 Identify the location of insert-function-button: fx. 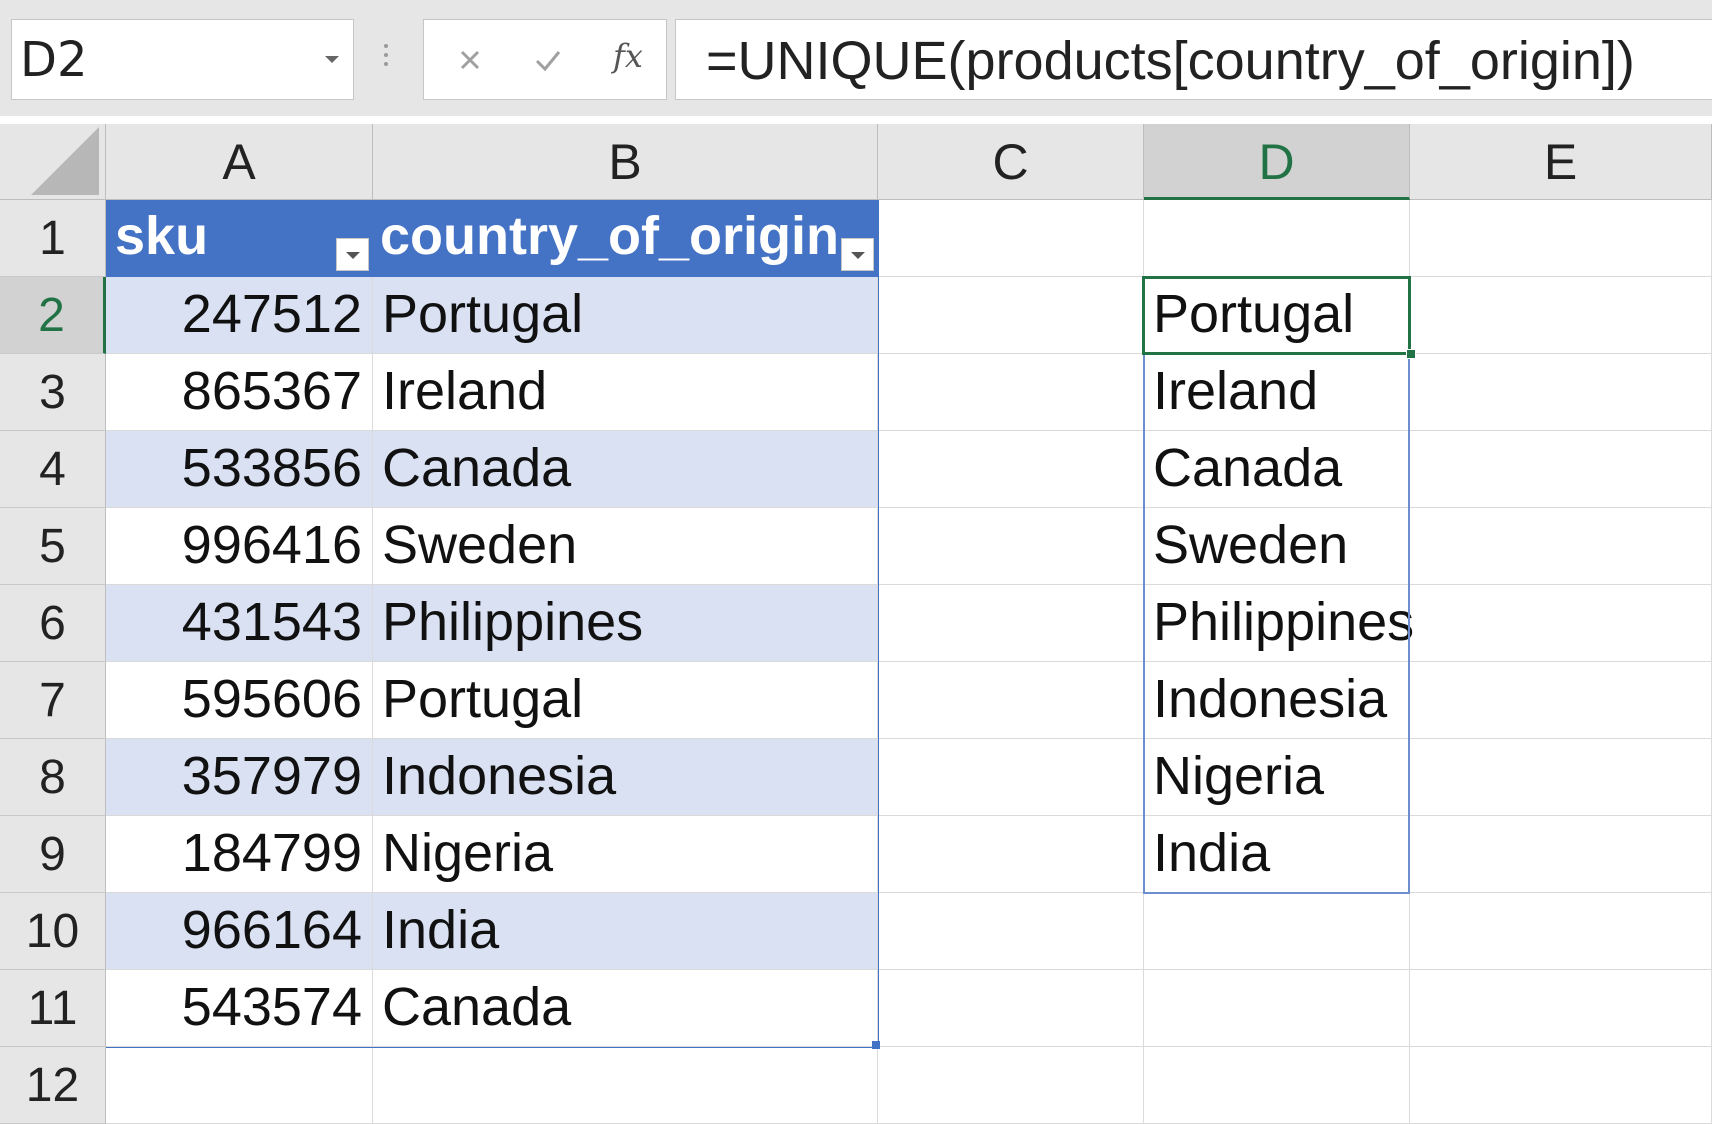
(628, 56).